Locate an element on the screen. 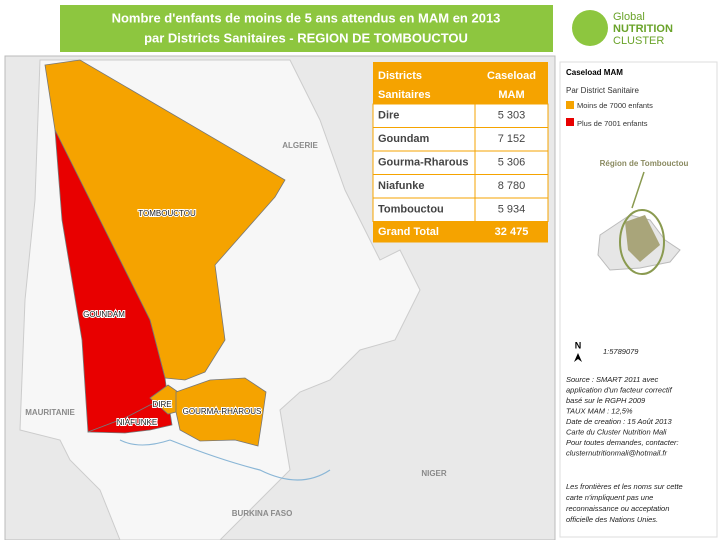  inset-region is located at coordinates (642, 238).